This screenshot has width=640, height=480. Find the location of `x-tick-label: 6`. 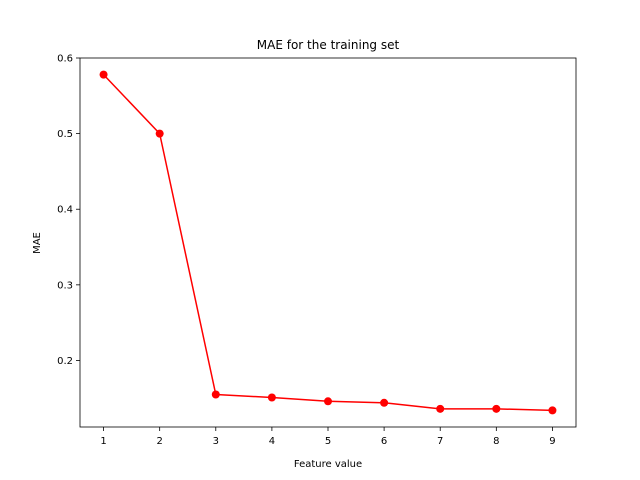

x-tick-label: 6 is located at coordinates (384, 441).